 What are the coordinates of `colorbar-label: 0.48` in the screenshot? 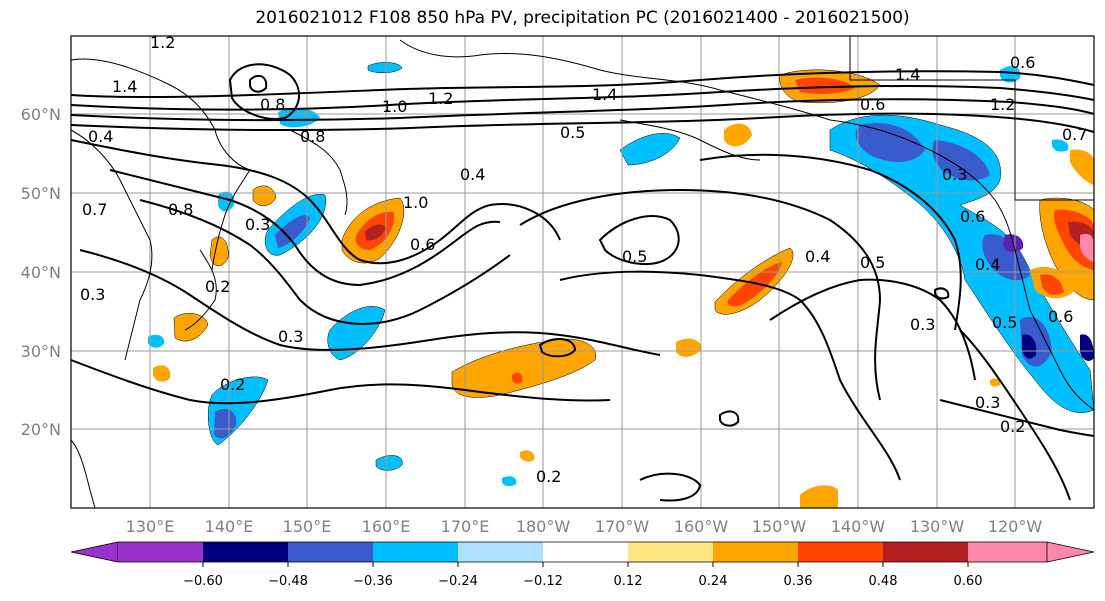 It's located at (883, 581).